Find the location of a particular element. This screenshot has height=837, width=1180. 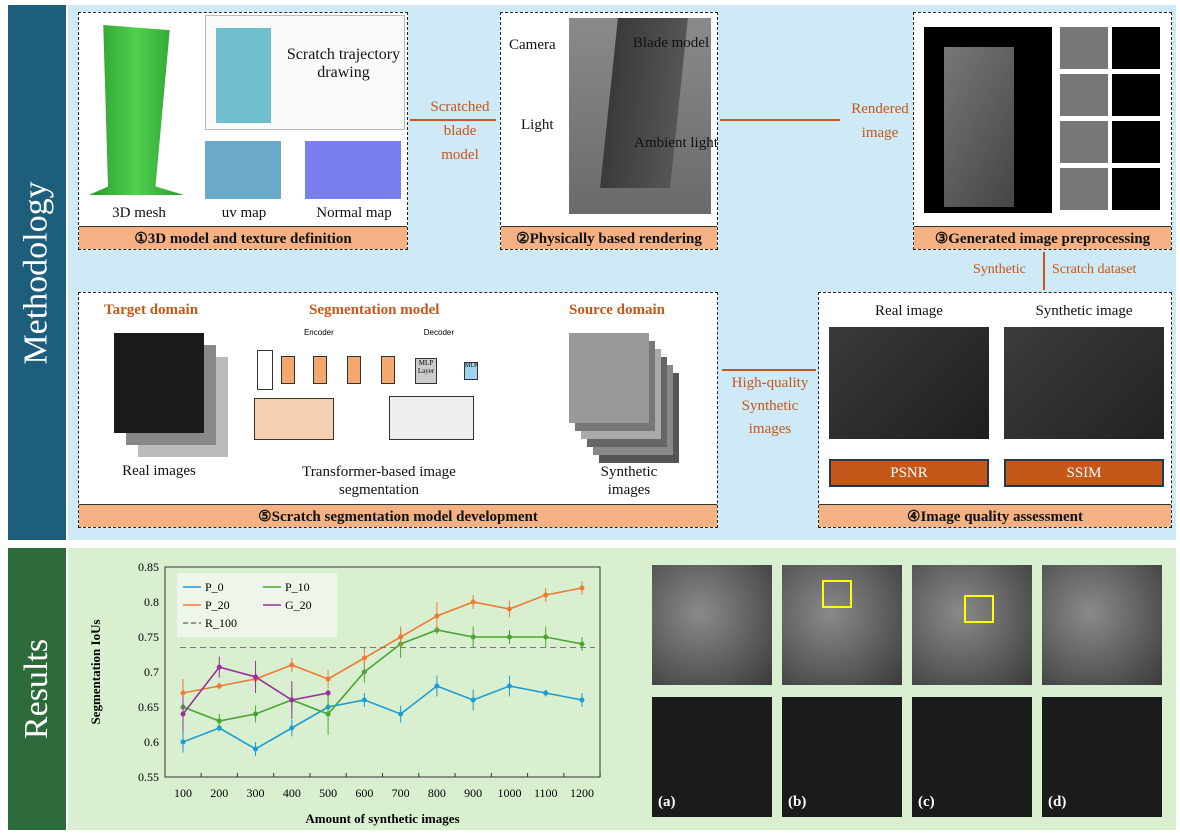

arrow-step1-step2 is located at coordinates (453, 120).